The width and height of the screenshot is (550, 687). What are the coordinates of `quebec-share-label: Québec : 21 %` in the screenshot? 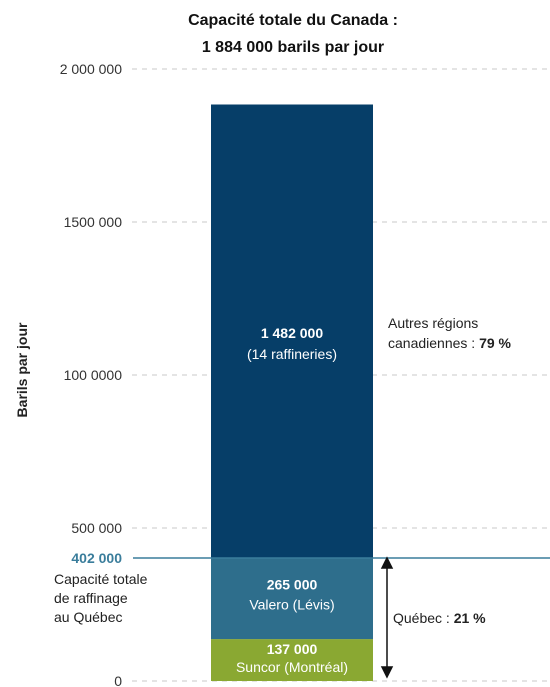 It's located at (439, 618).